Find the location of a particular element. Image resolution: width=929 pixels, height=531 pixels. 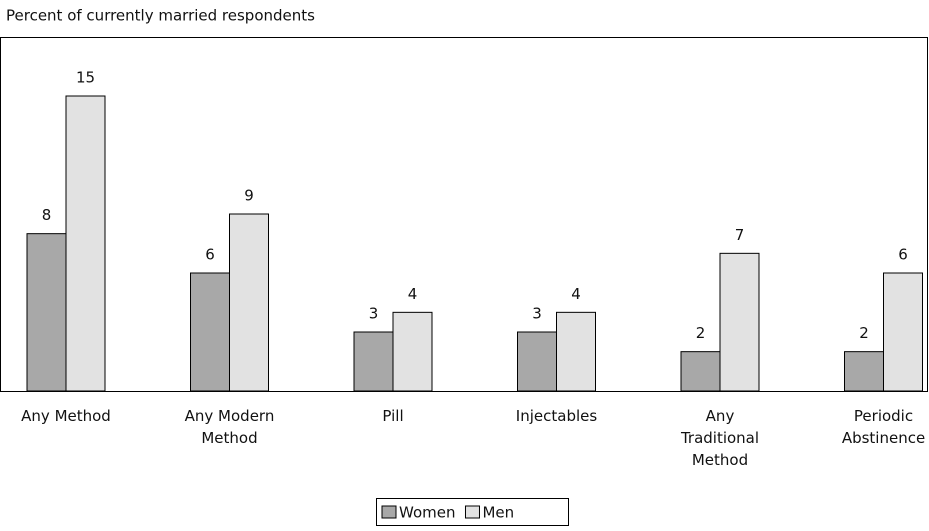

x-tick-label: Any Modern Method is located at coordinates (229, 427).